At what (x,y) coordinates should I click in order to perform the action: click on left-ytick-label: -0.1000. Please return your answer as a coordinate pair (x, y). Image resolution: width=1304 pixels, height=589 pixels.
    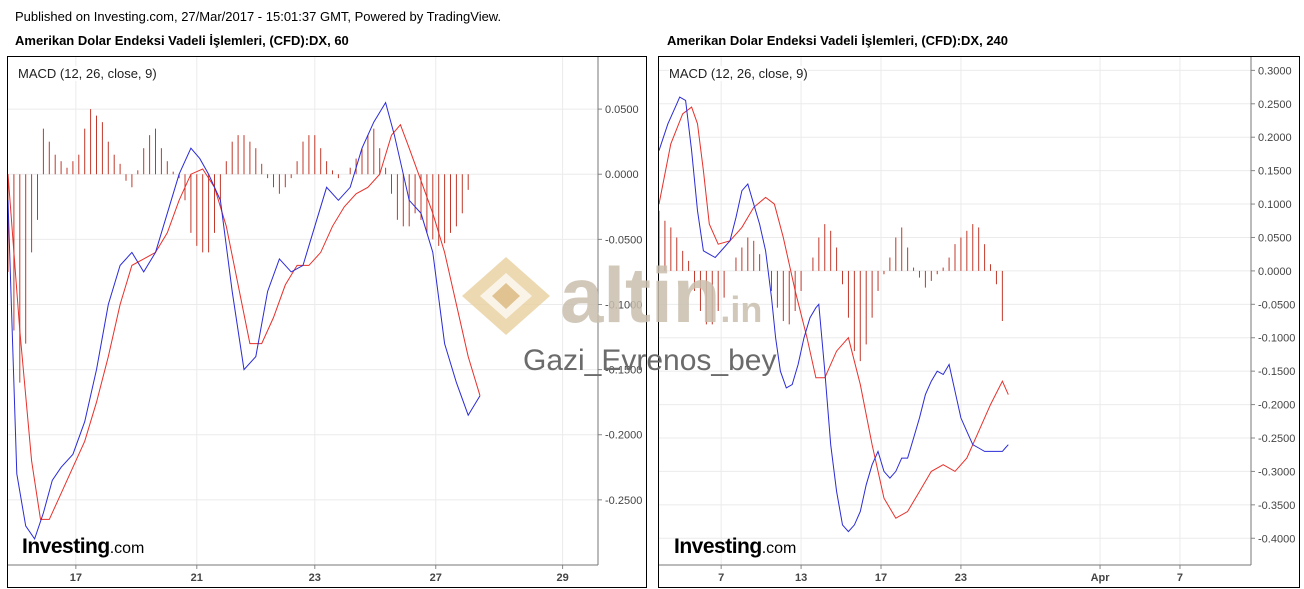
    Looking at the image, I should click on (623, 305).